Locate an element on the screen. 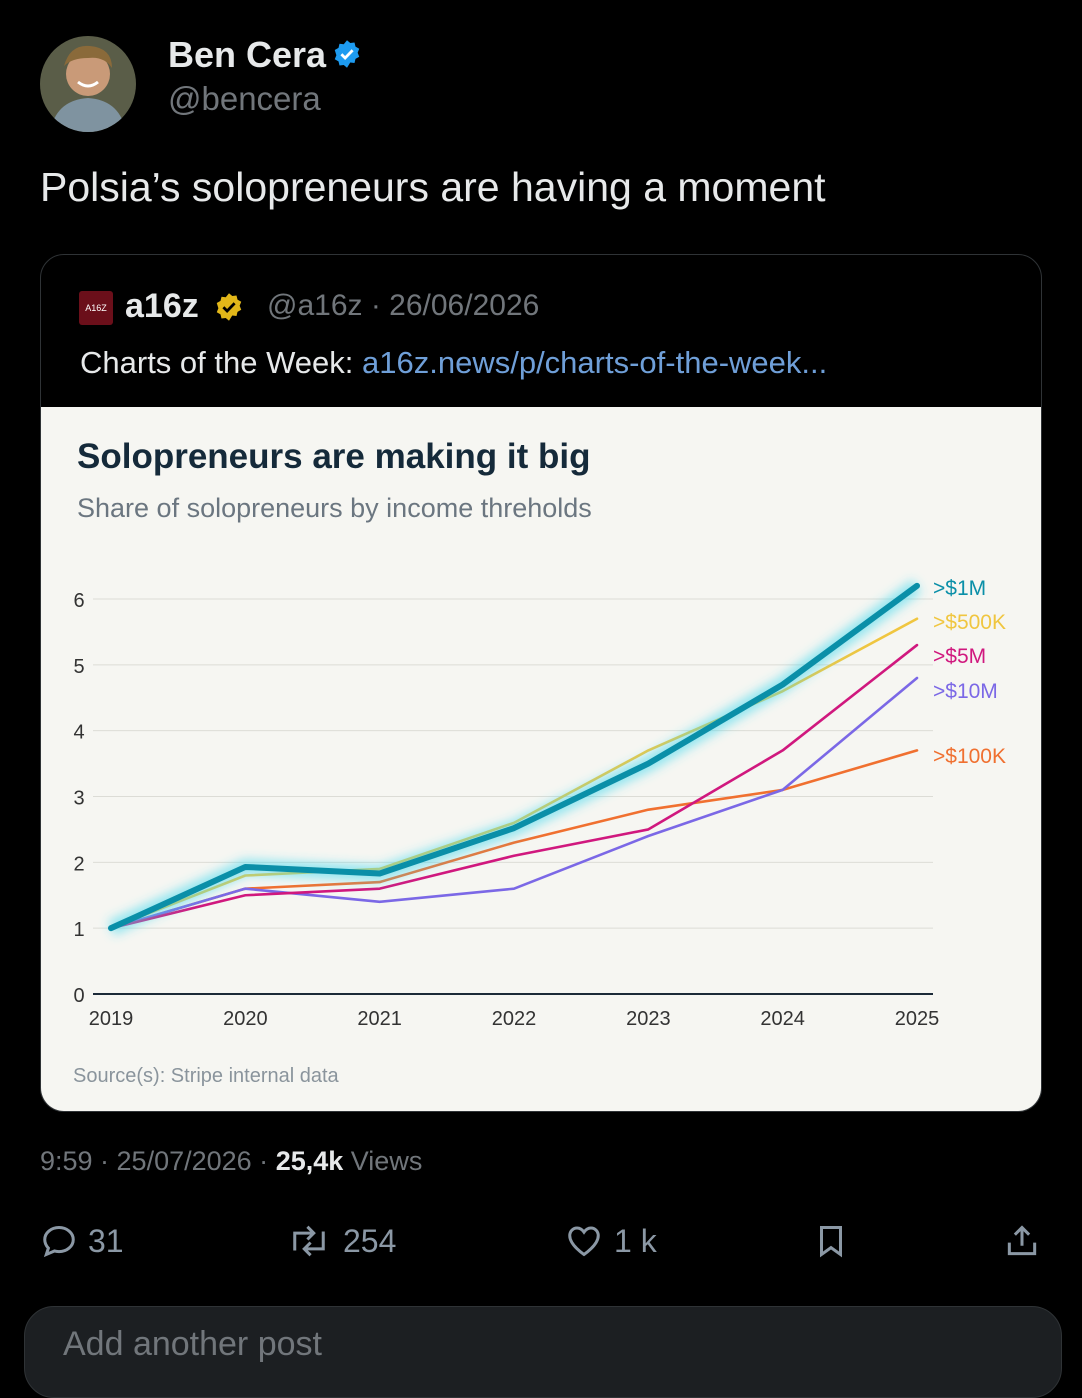 The image size is (1082, 1398). series-line is located at coordinates (514, 803).